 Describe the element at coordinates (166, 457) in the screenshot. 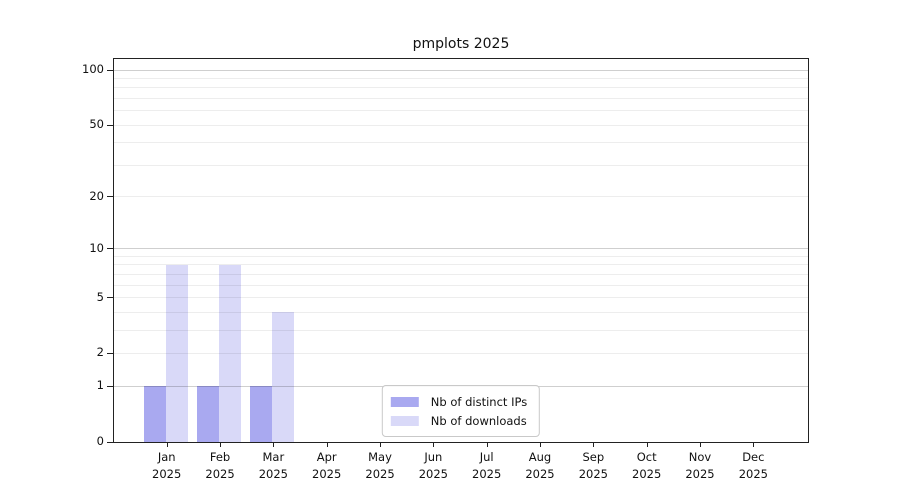

I see `x-month-name: Jan` at that location.